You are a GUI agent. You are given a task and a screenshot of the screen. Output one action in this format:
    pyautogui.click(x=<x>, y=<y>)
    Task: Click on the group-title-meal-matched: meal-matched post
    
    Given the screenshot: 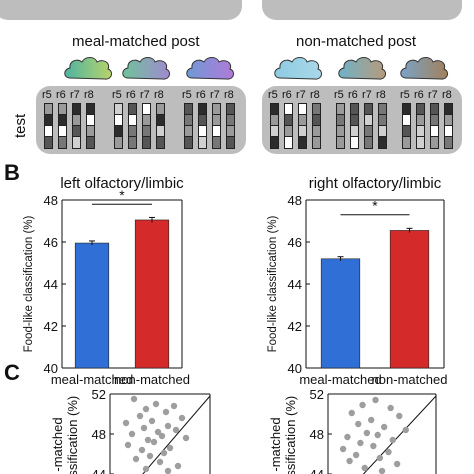 What is the action you would take?
    pyautogui.click(x=136, y=41)
    